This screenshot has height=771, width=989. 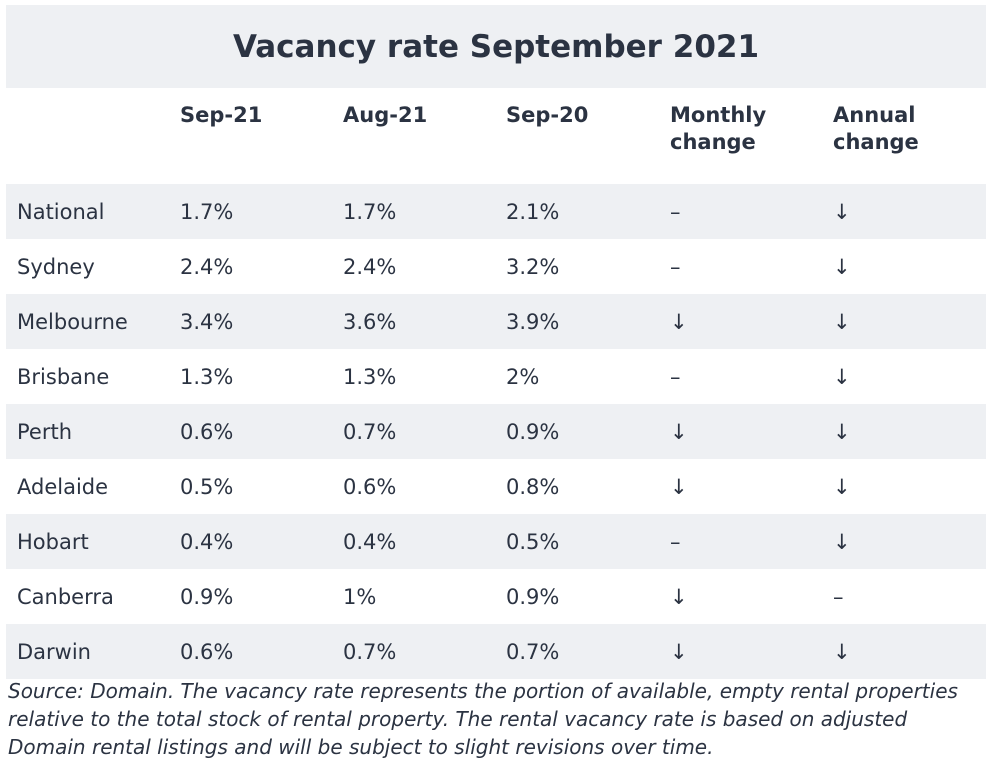 I want to click on row-label: Canberra, so click(x=65, y=596).